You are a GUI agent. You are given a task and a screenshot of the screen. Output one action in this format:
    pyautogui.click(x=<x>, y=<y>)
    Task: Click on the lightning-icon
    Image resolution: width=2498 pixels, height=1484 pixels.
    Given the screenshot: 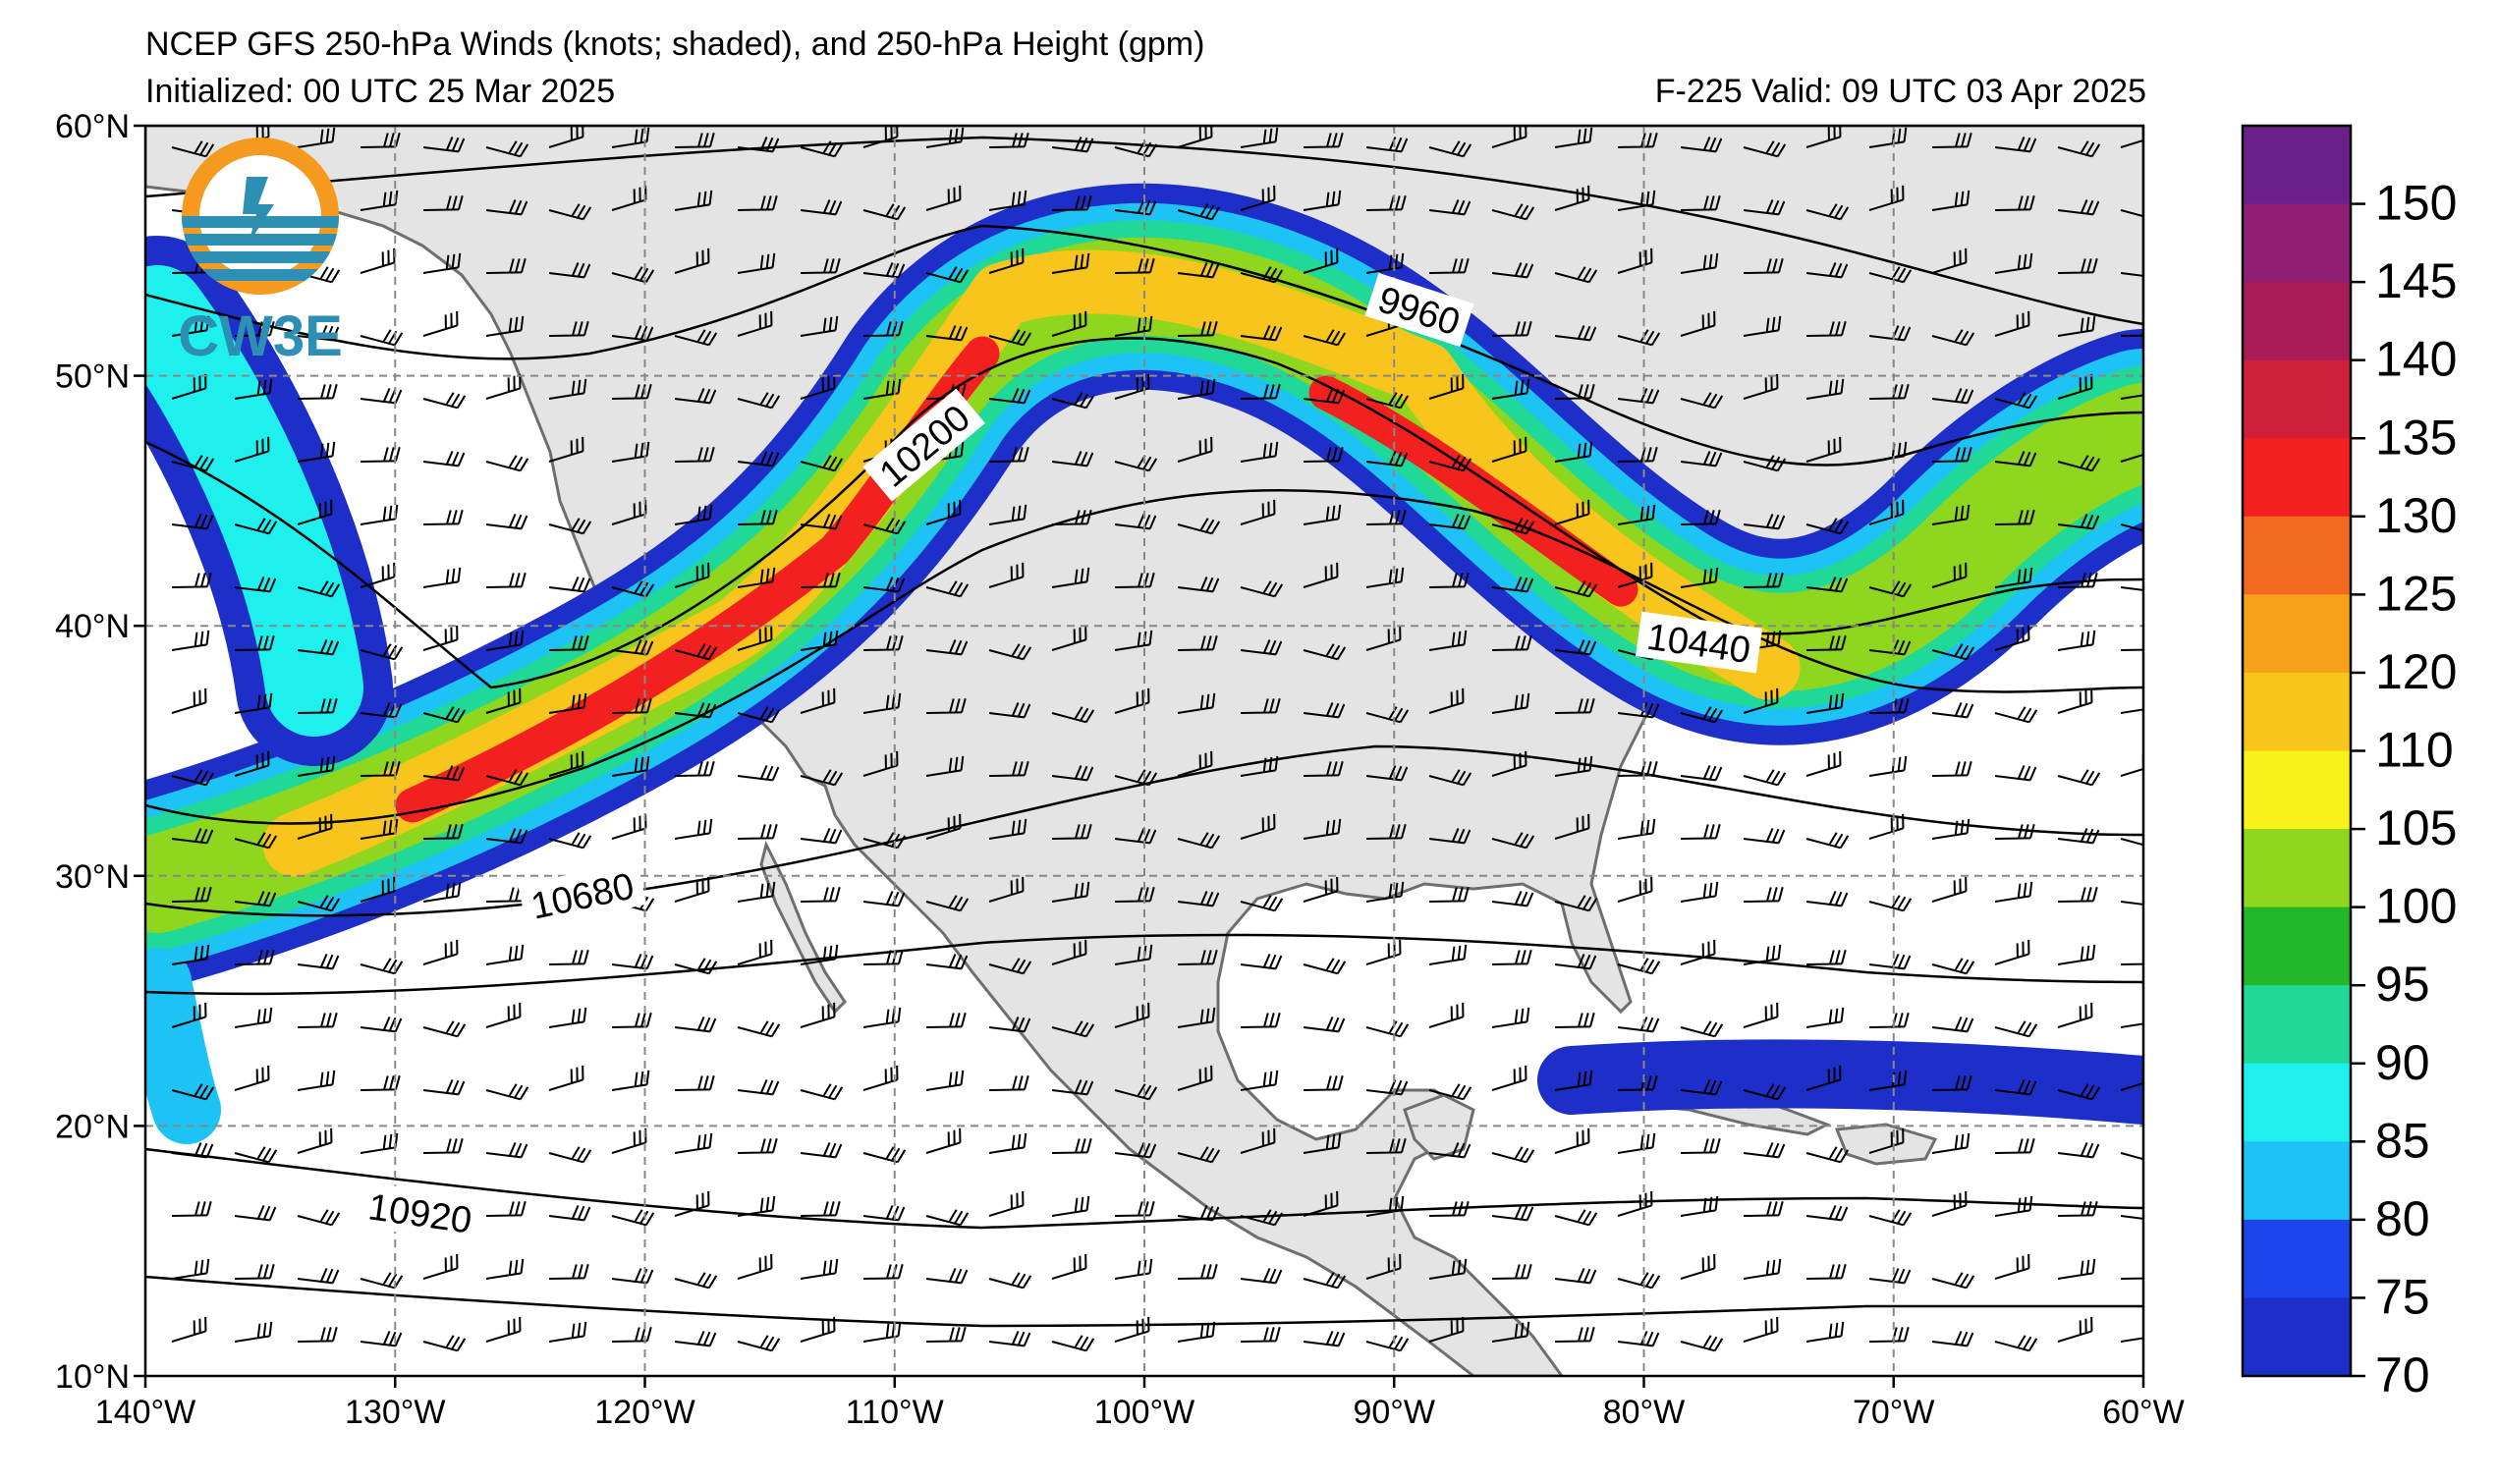 What is the action you would take?
    pyautogui.click(x=258, y=210)
    